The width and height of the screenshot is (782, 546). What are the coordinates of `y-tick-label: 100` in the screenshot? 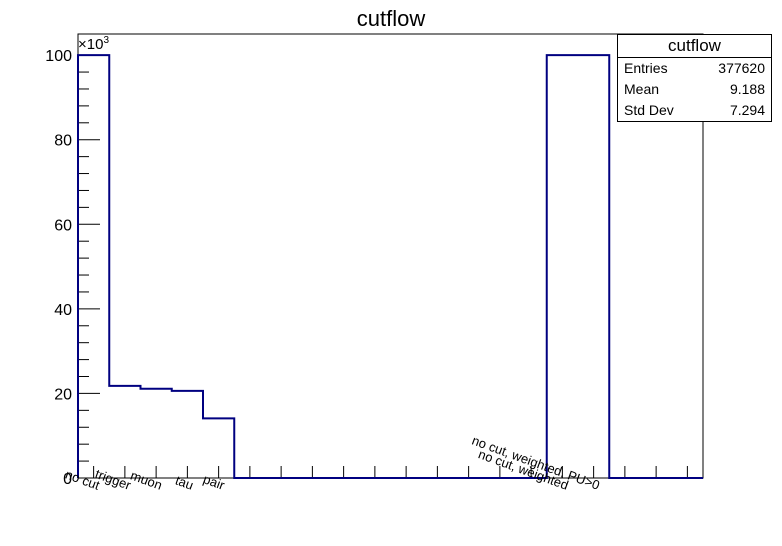 It's located at (58, 56).